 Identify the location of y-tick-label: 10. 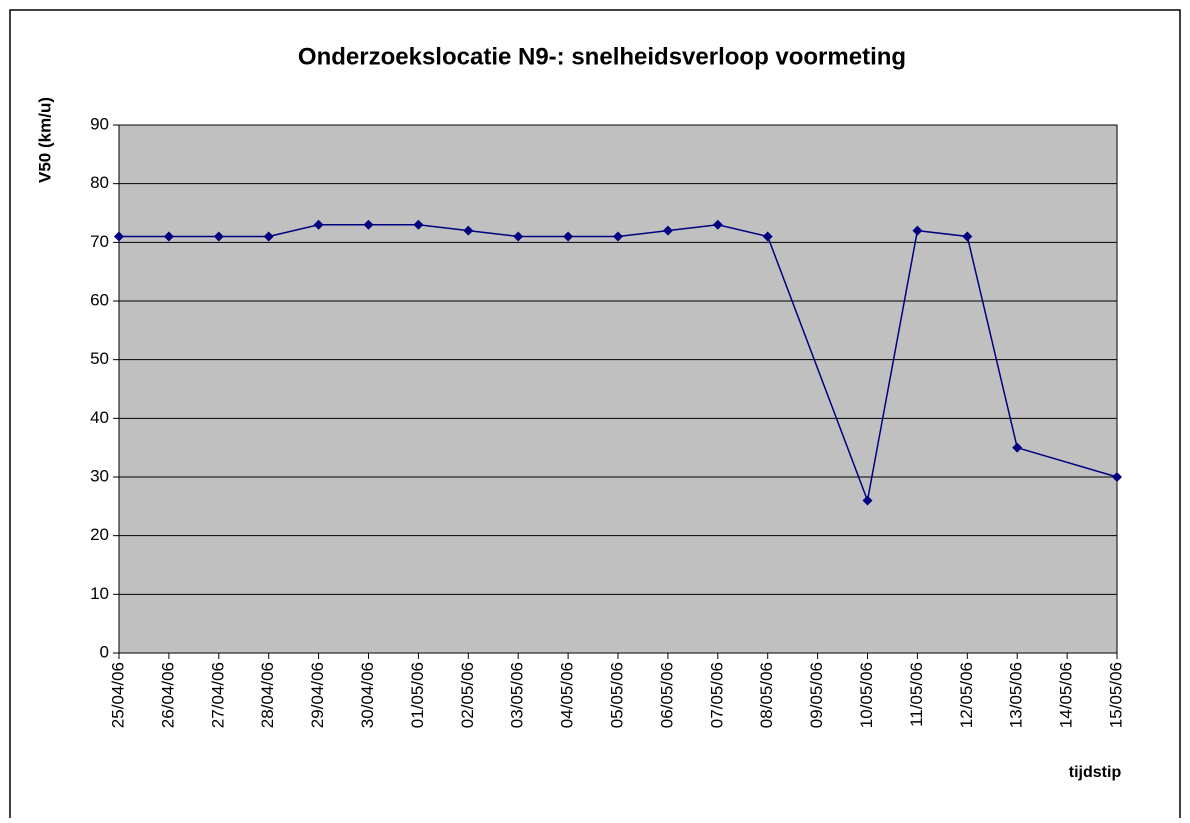
(99, 593).